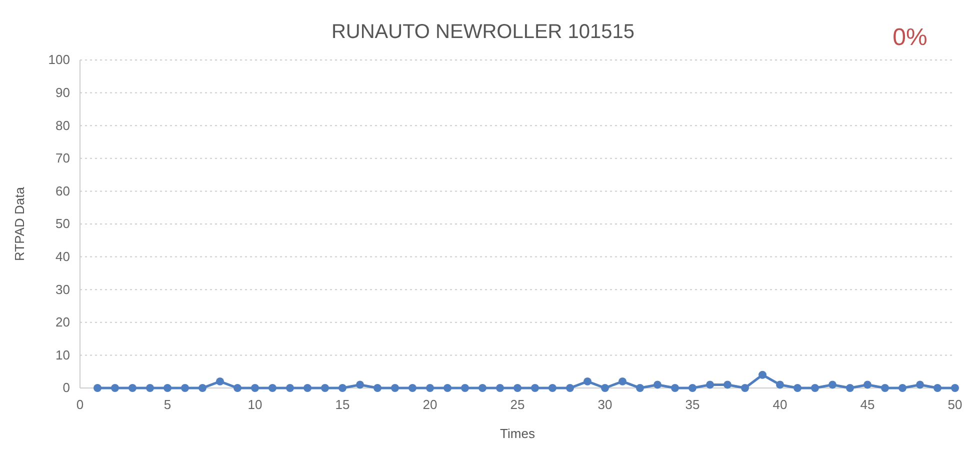 This screenshot has height=451, width=967. Describe the element at coordinates (63, 354) in the screenshot. I see `y-tick-label: 10` at that location.